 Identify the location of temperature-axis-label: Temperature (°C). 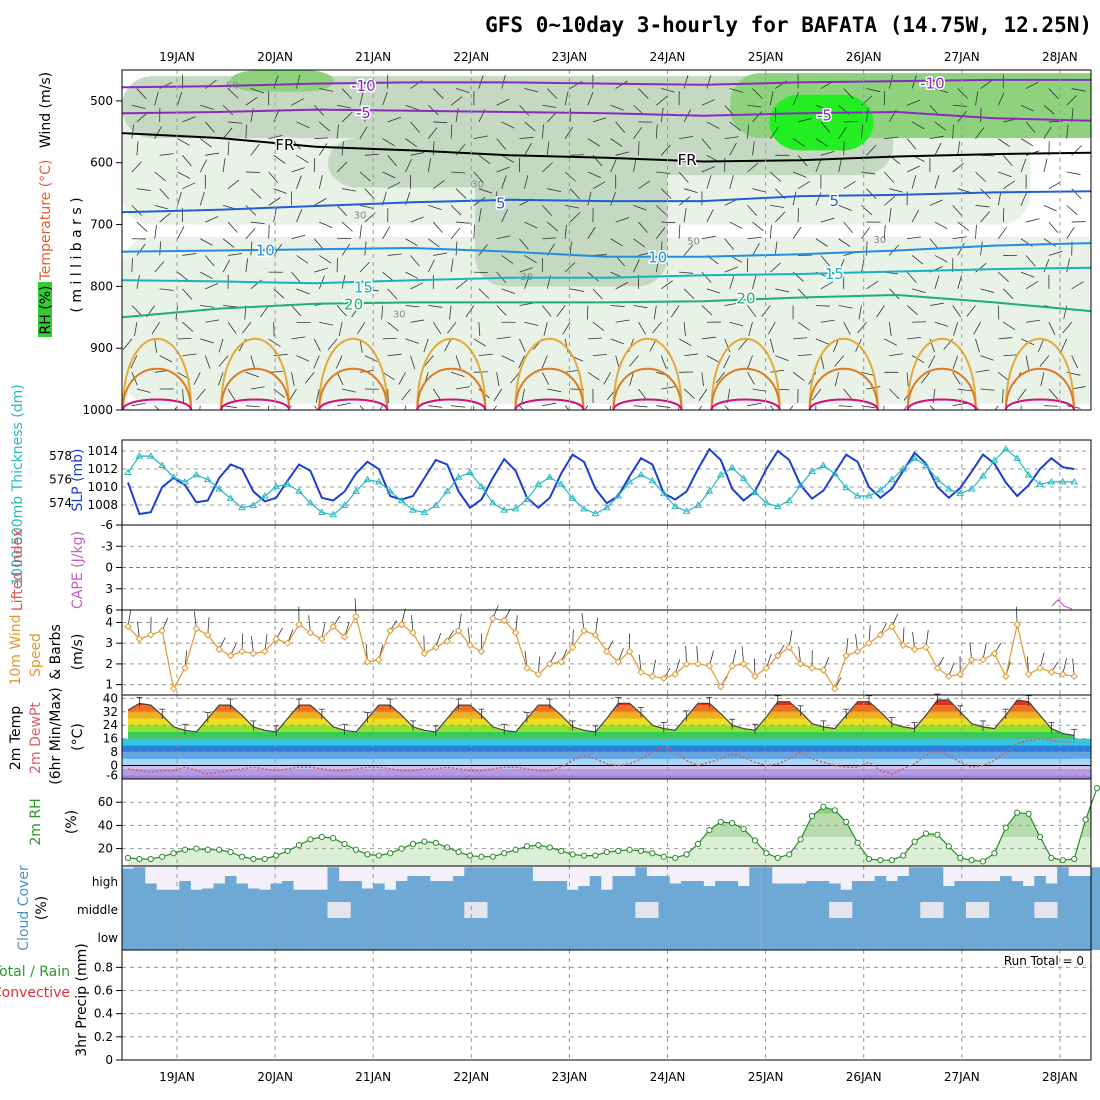
(46, 221).